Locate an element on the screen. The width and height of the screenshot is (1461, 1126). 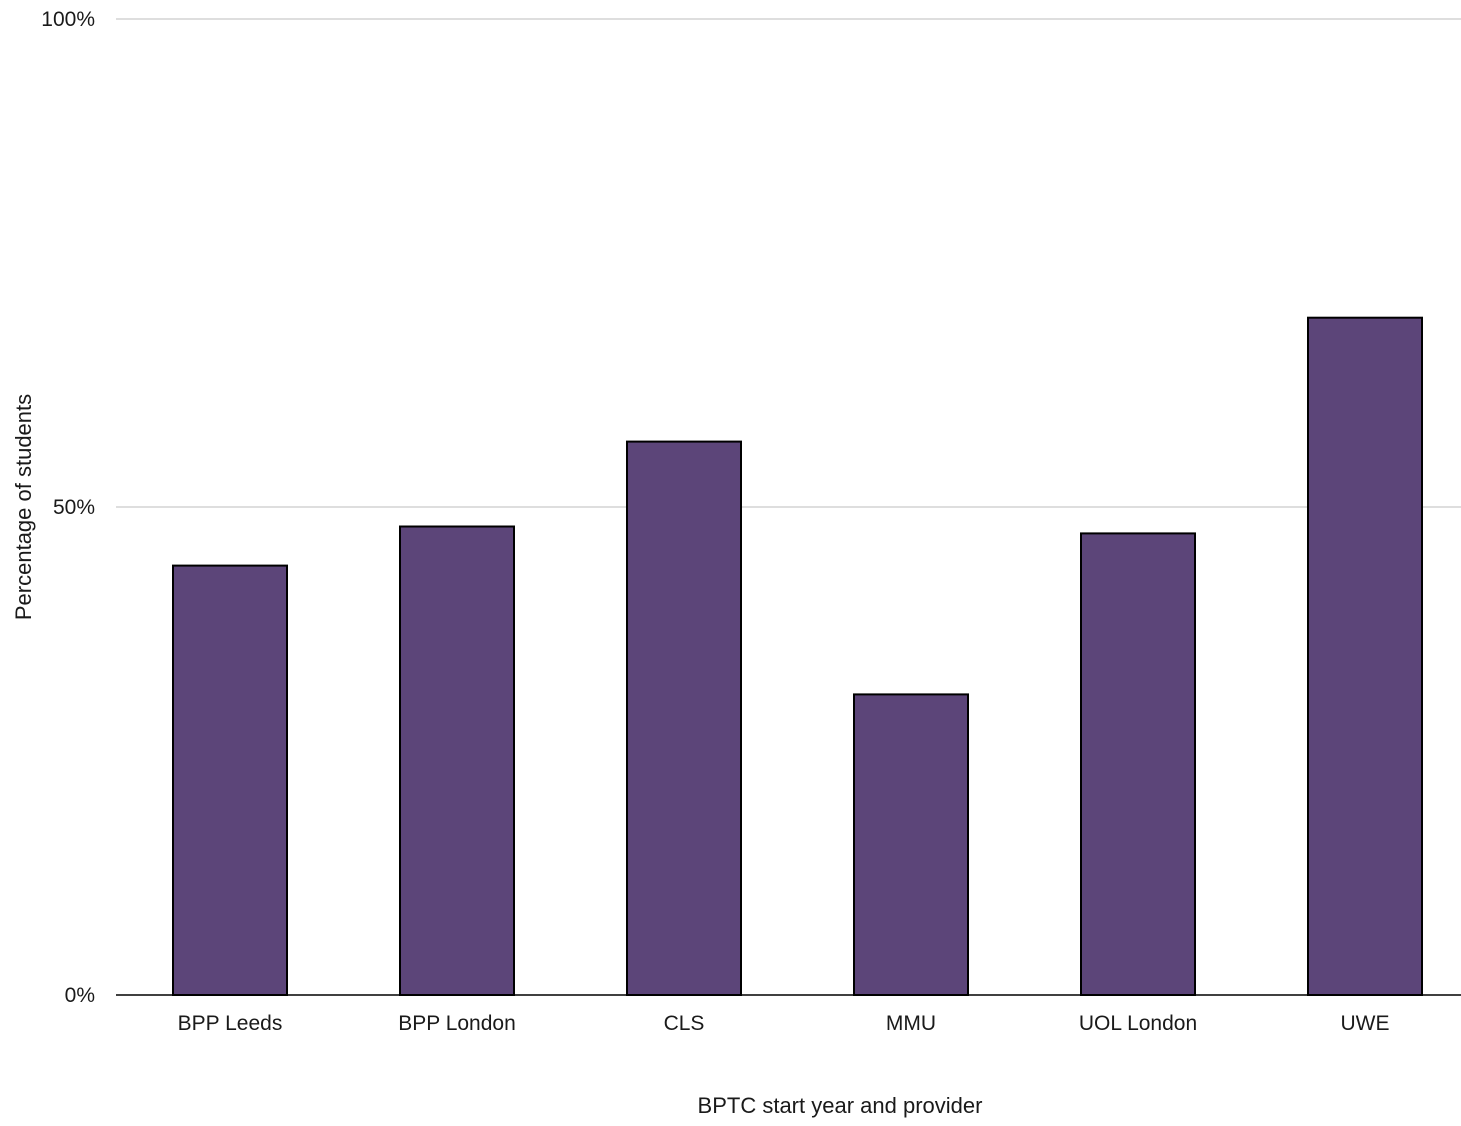
y-tick-label: 50% is located at coordinates (74, 507).